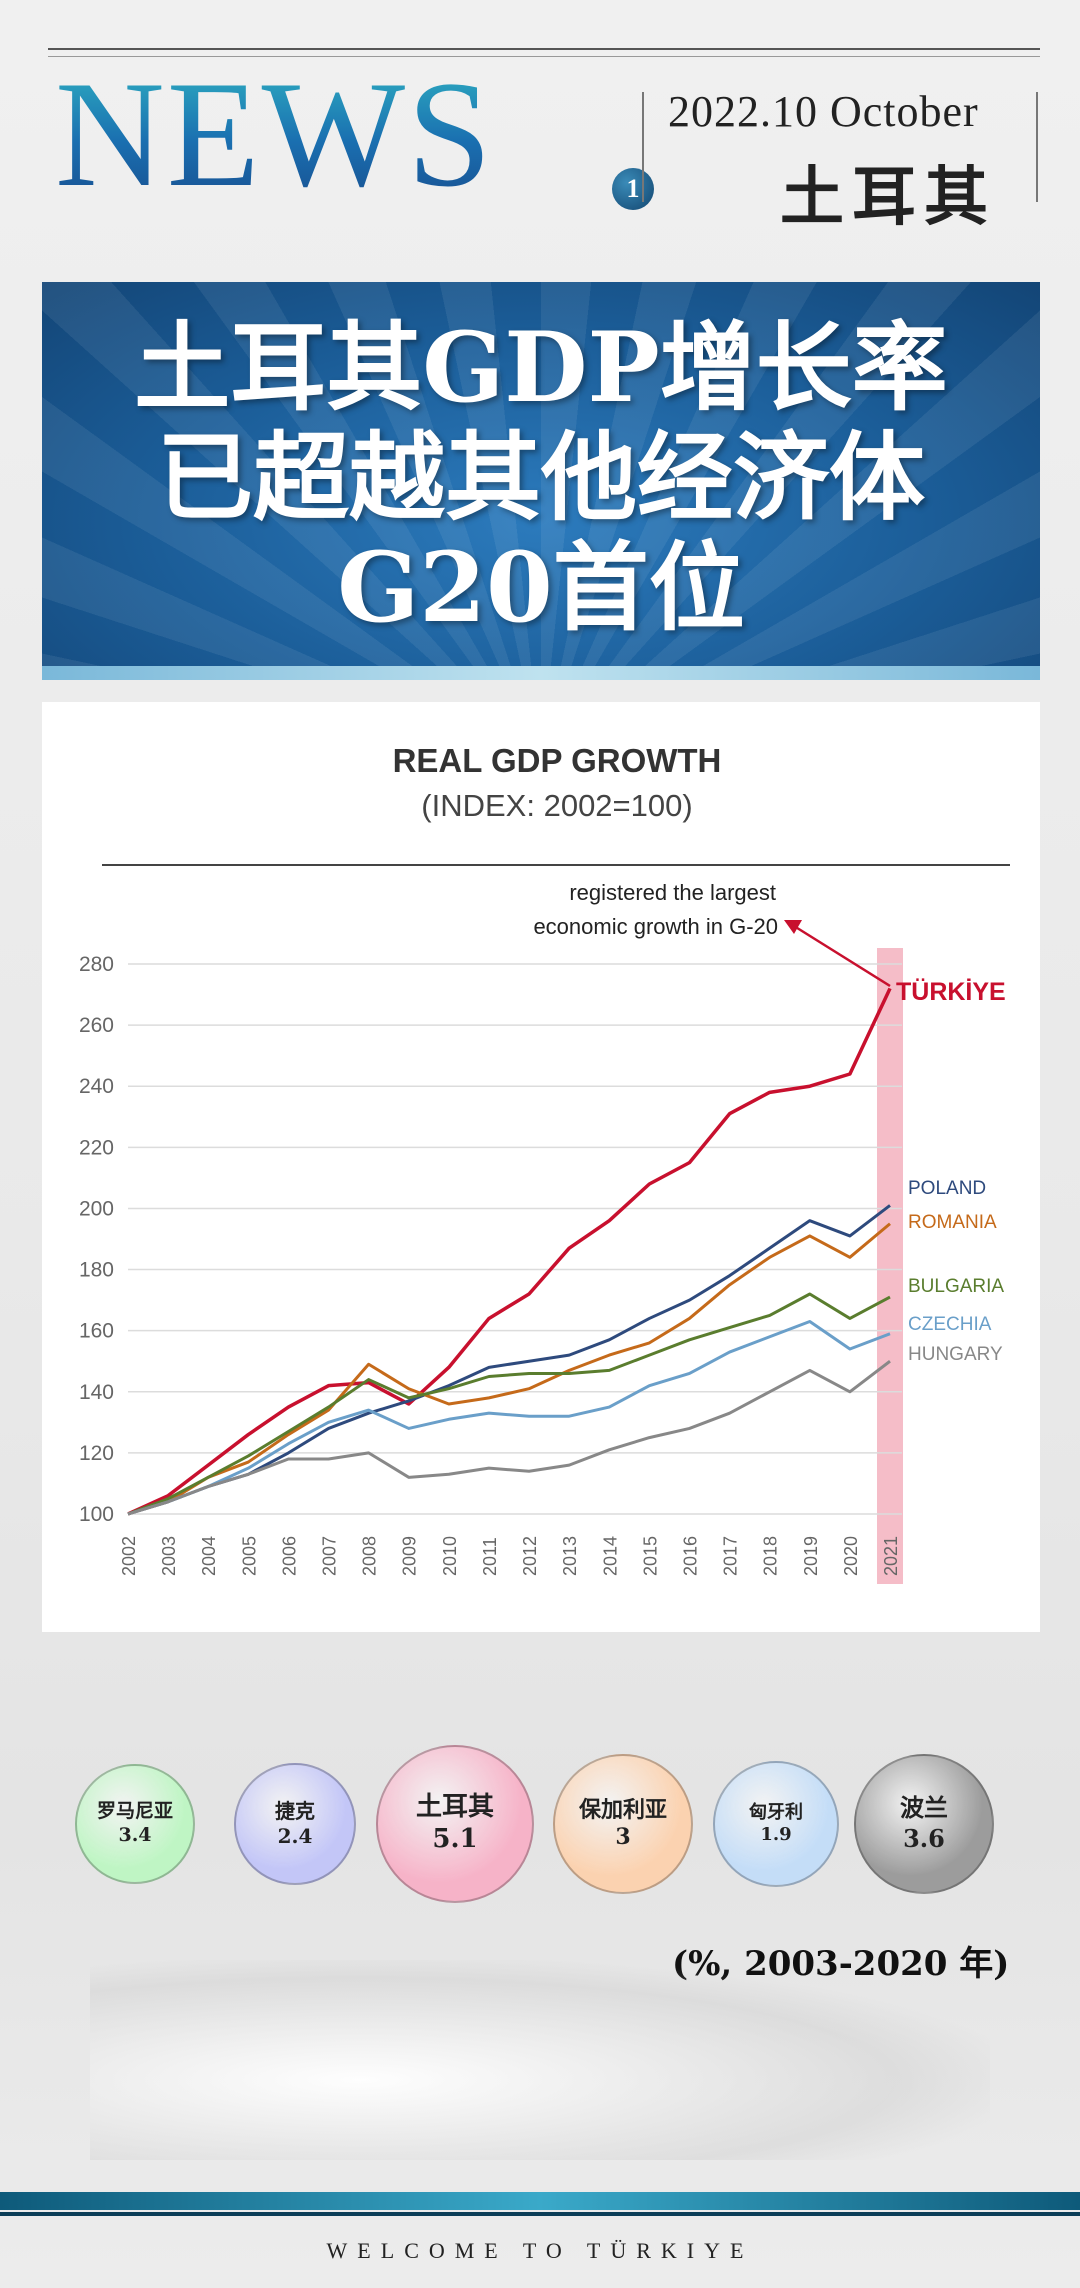 The image size is (1080, 2288). Describe the element at coordinates (842, 956) in the screenshot. I see `annotation-arrow-line` at that location.